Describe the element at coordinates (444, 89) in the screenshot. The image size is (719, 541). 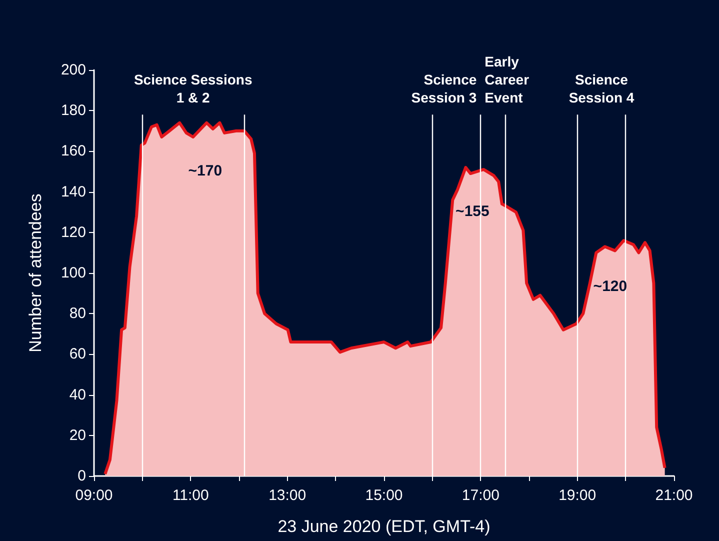
I see `ref-line-label: Science Session 3` at that location.